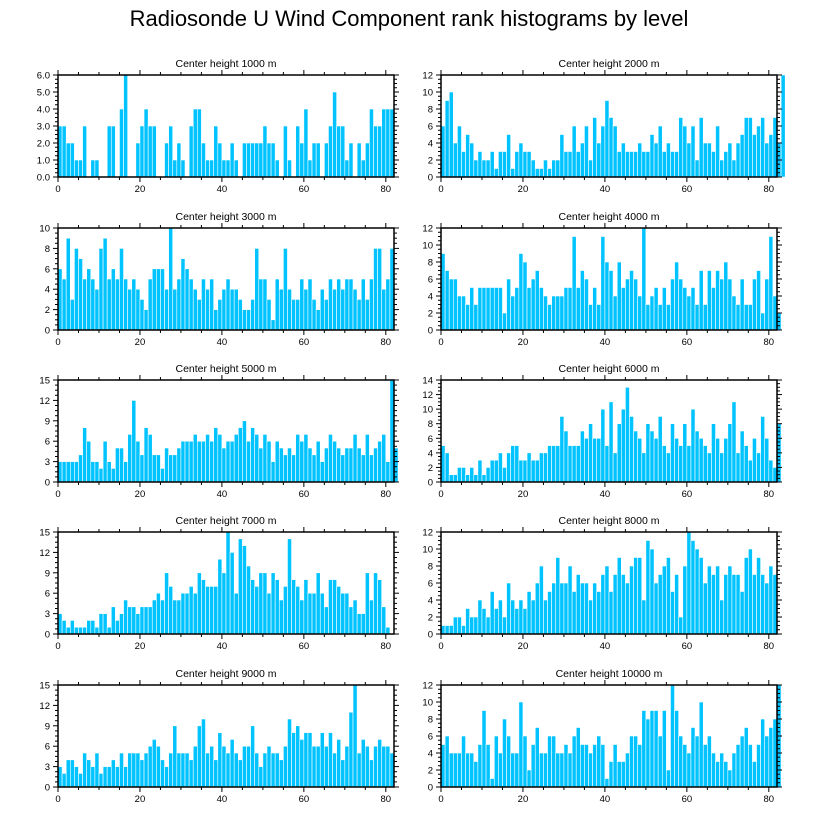 The image size is (818, 824). What do you see at coordinates (43, 144) in the screenshot?
I see `y-tick-label: 2.0` at bounding box center [43, 144].